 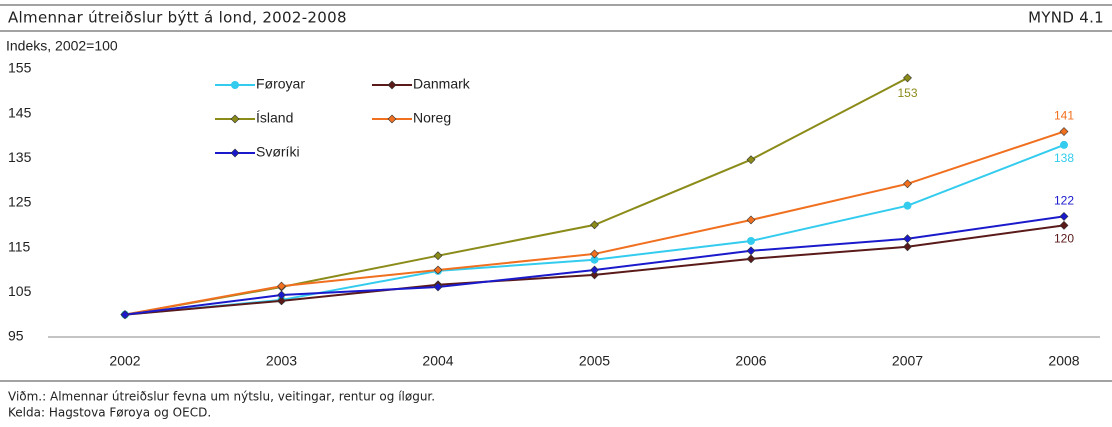 I want to click on x-tick-label: 2007, so click(x=907, y=361).